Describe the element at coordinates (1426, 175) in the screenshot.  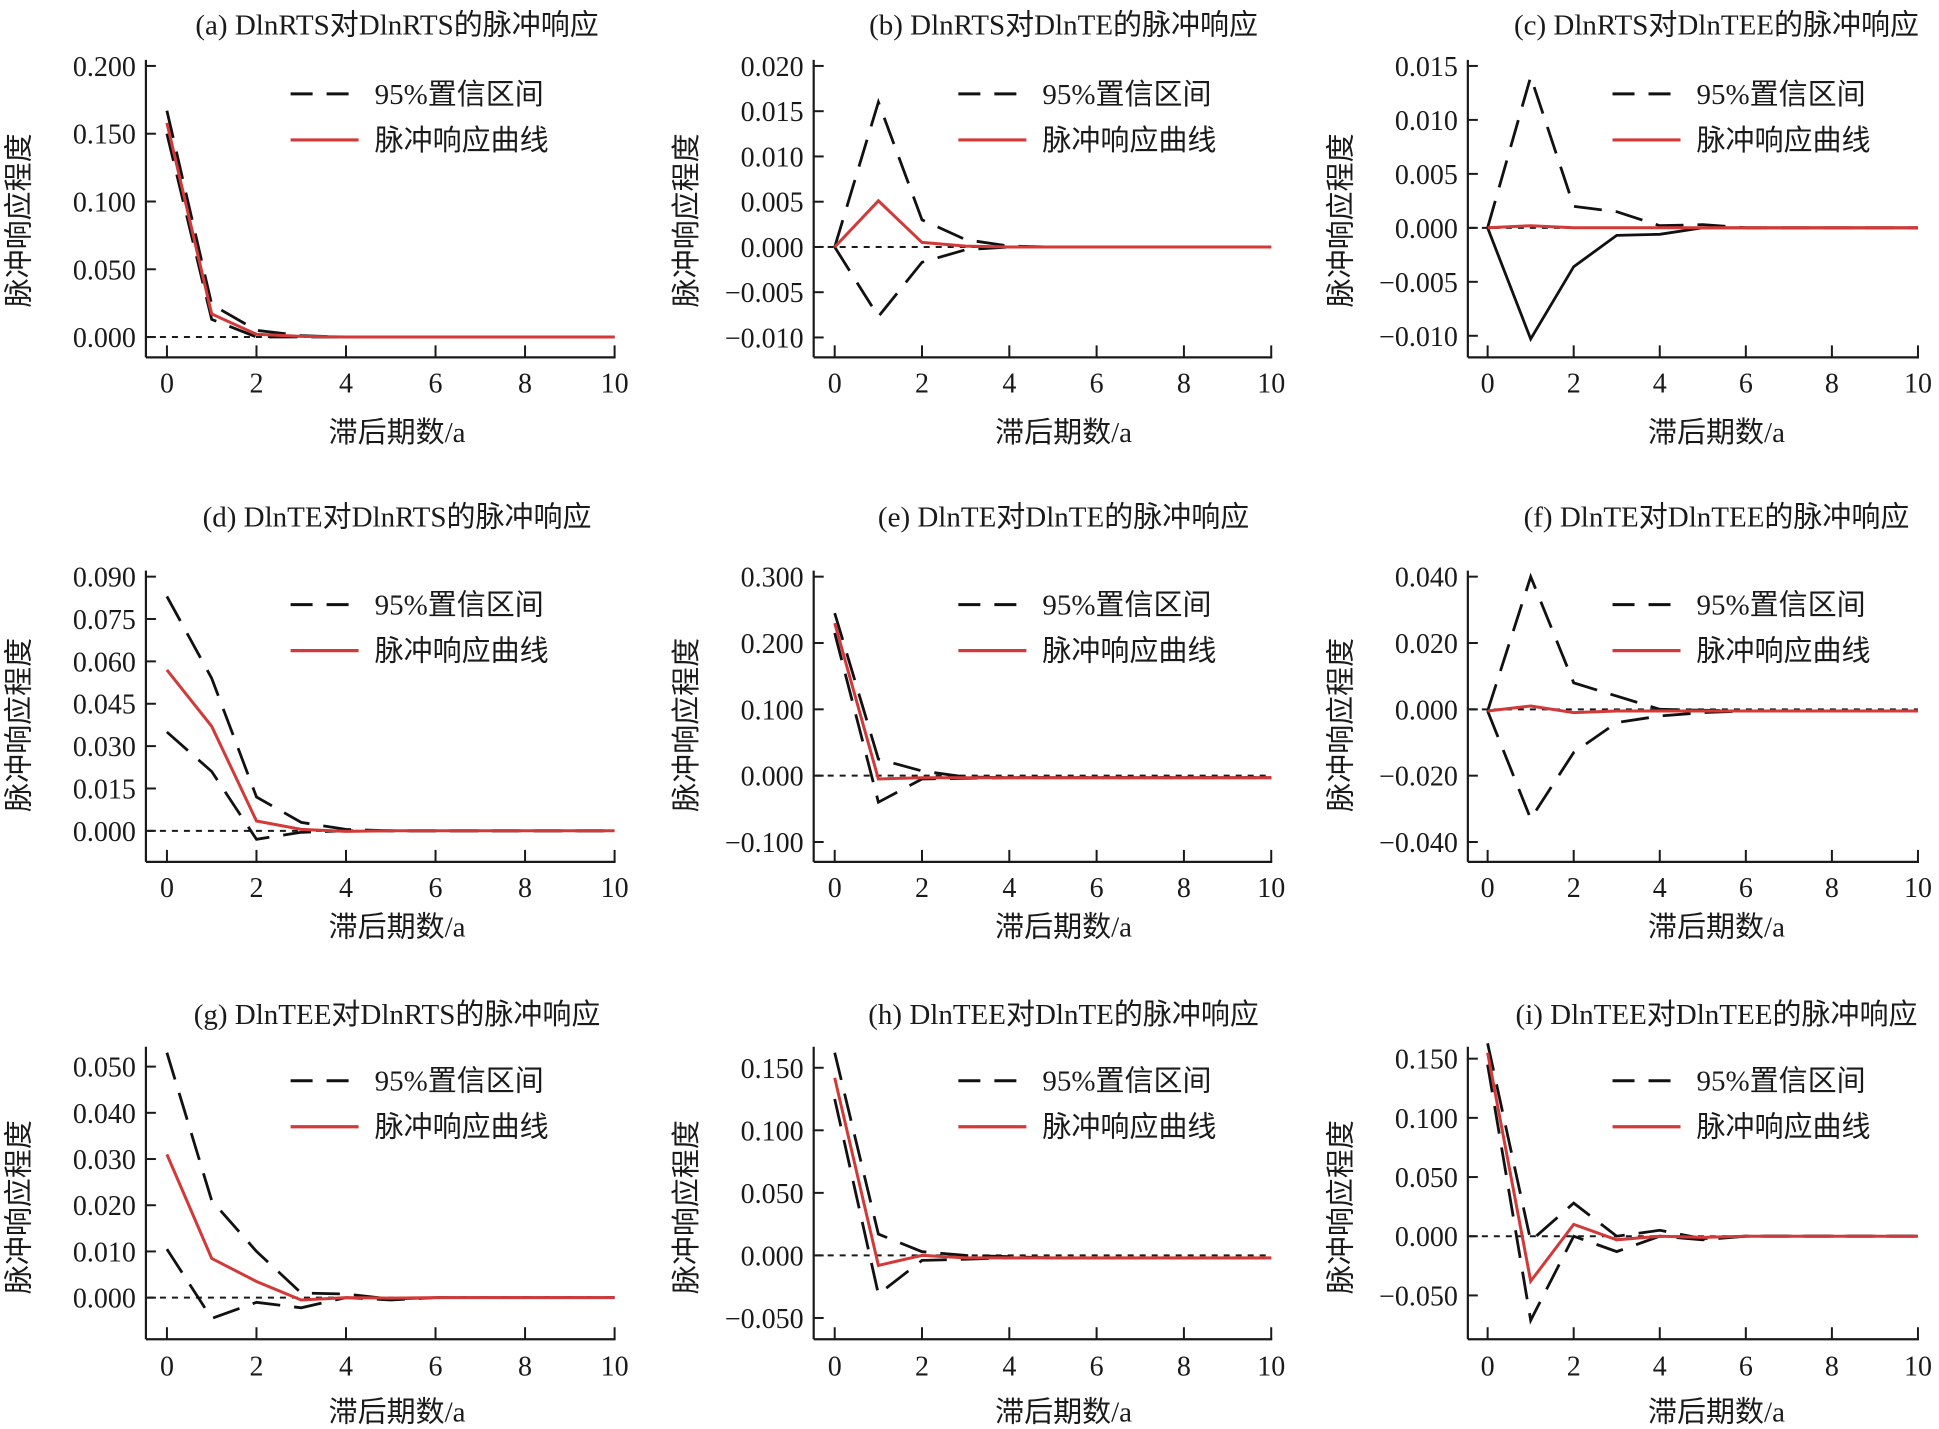
I see `y-tick-label: 0.005` at that location.